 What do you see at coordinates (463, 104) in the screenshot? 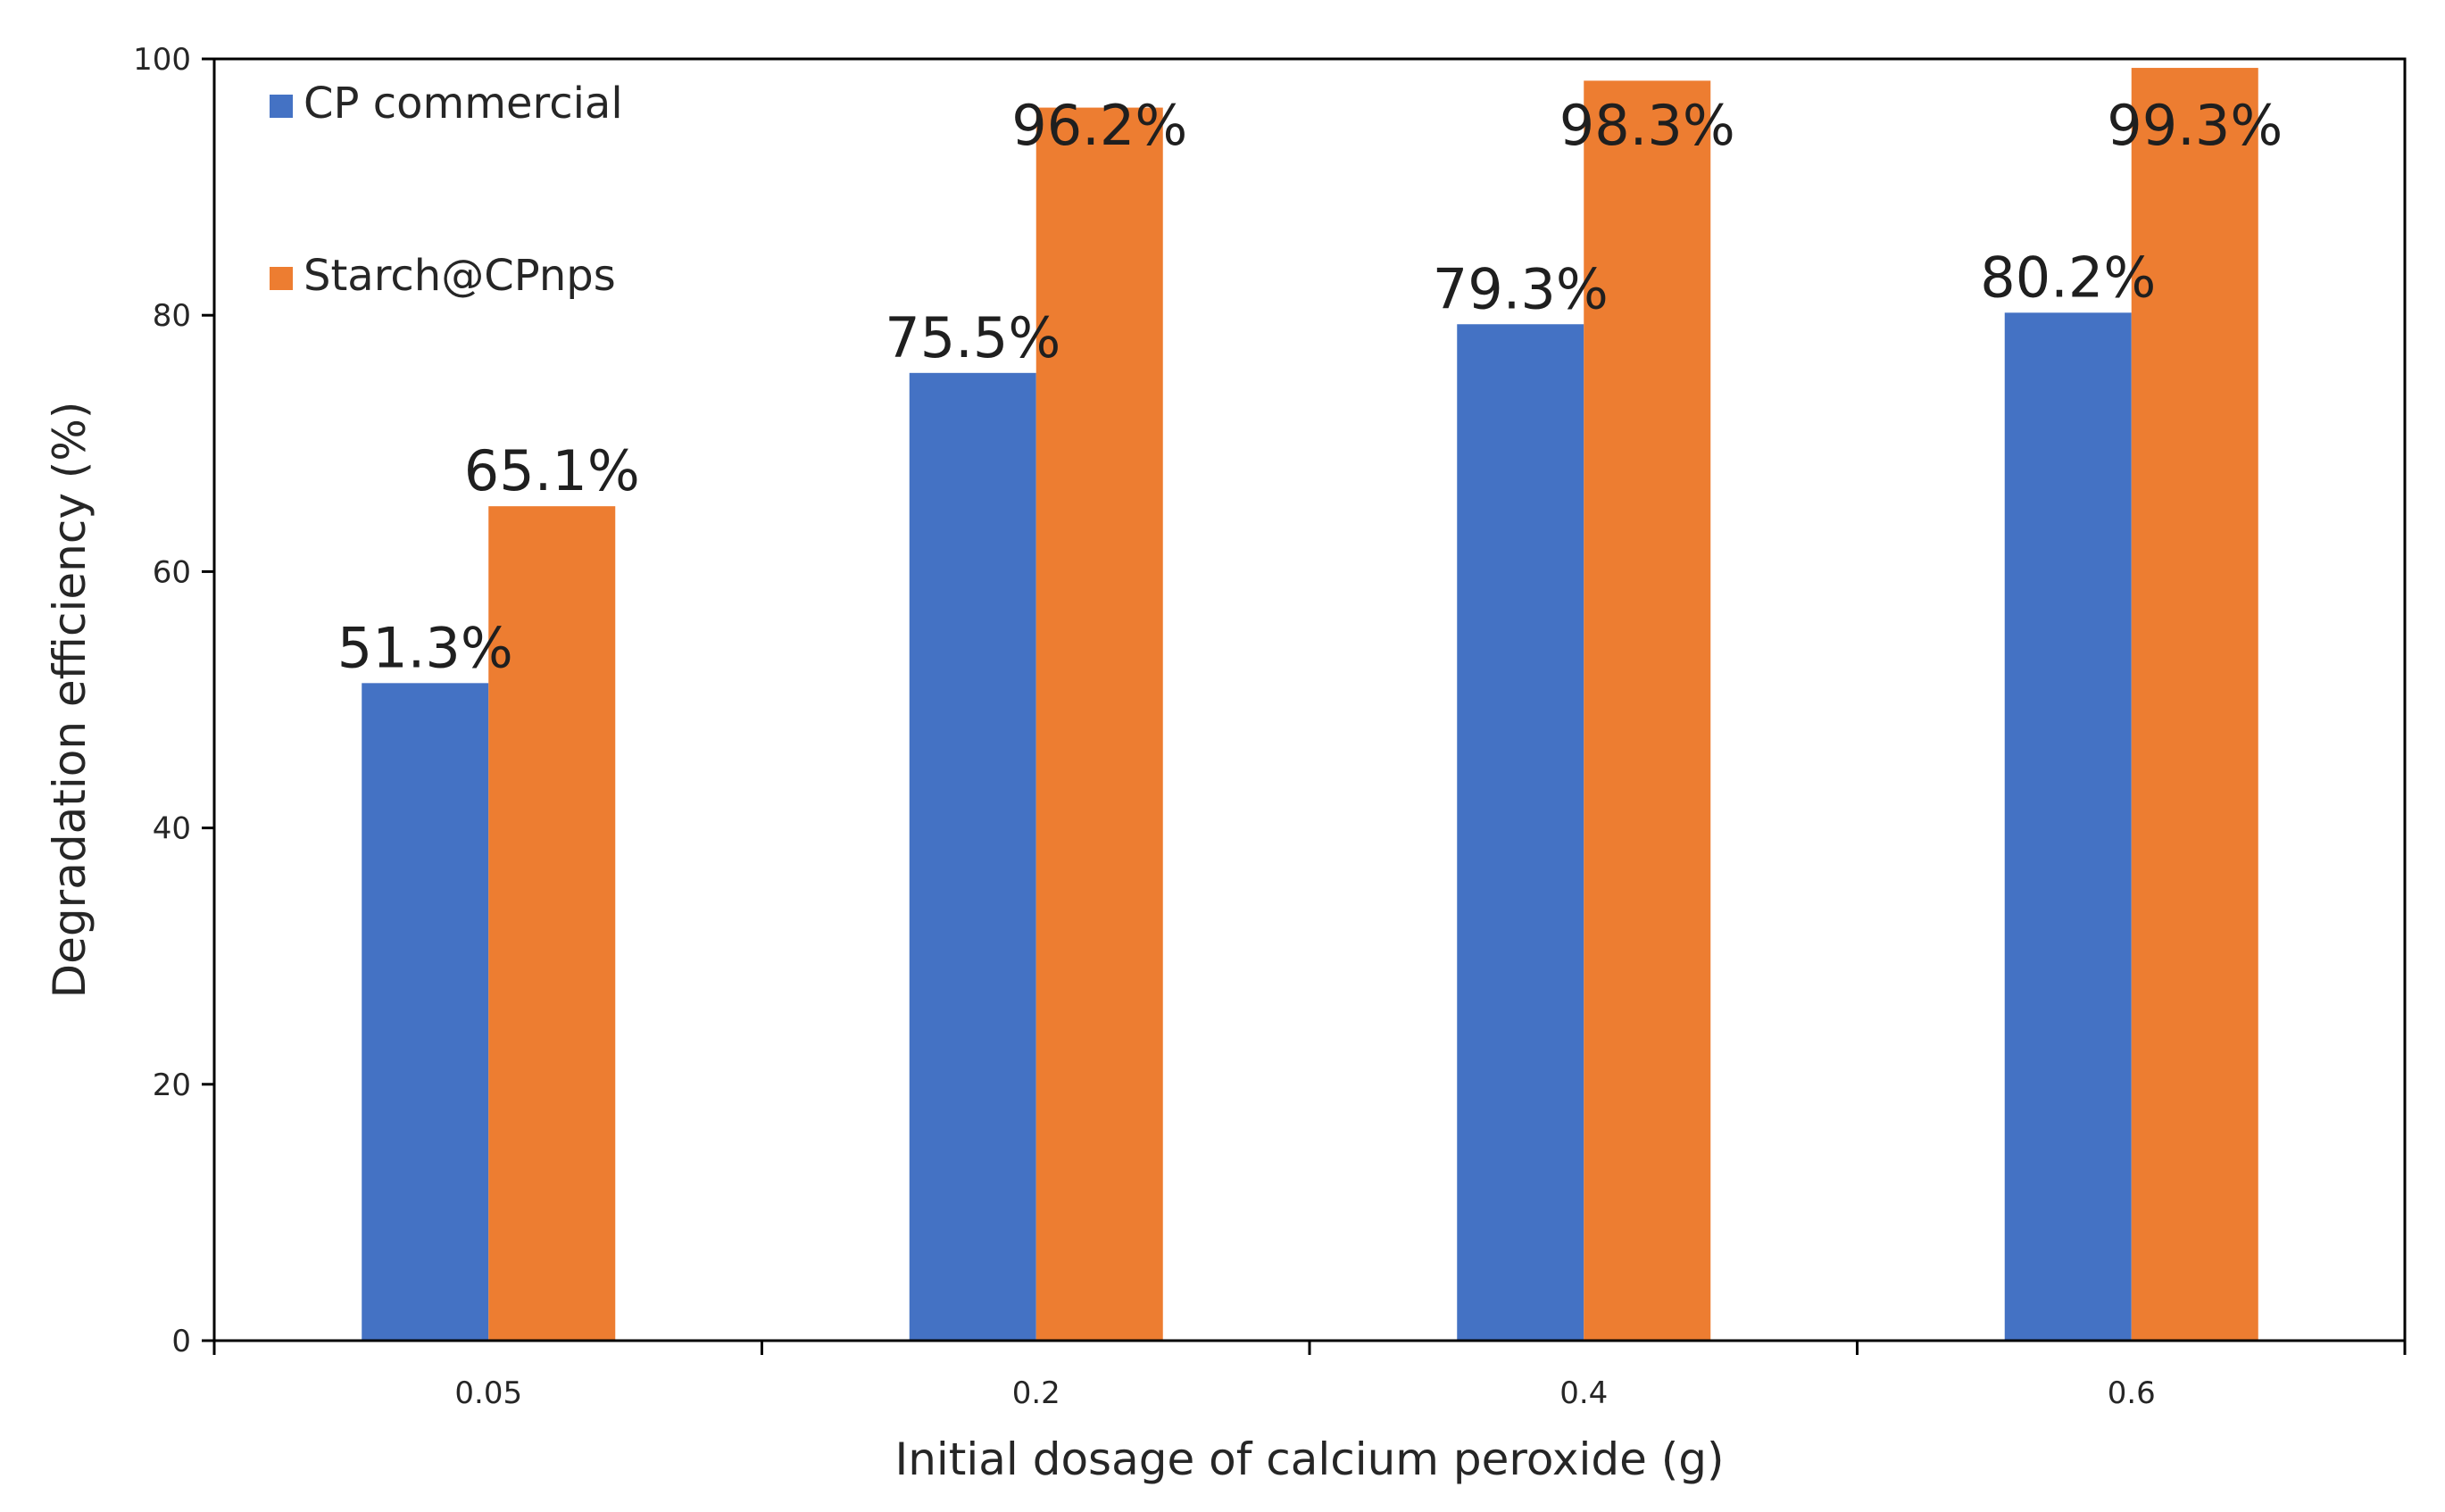
I see `legend-label-cp-commercial: CP commercial` at bounding box center [463, 104].